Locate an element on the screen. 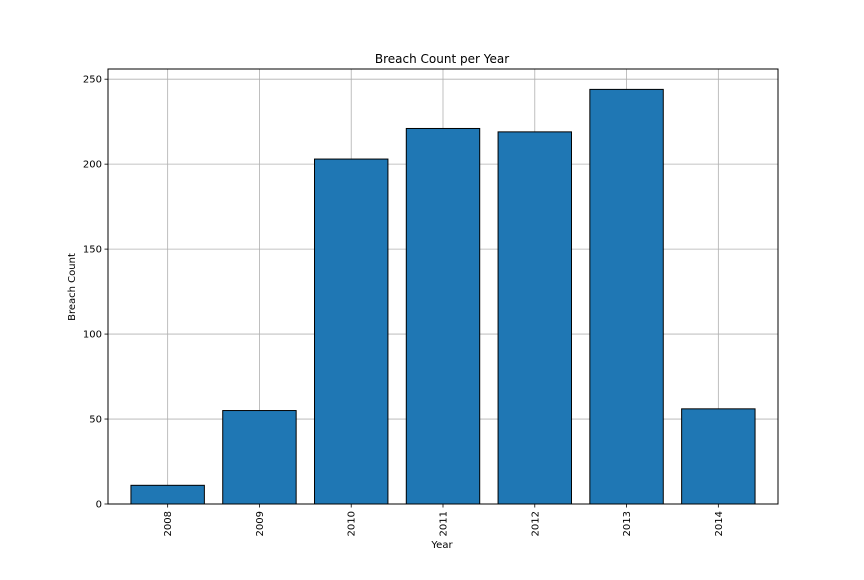 The image size is (864, 580). x-tick-label: 2014 is located at coordinates (719, 523).